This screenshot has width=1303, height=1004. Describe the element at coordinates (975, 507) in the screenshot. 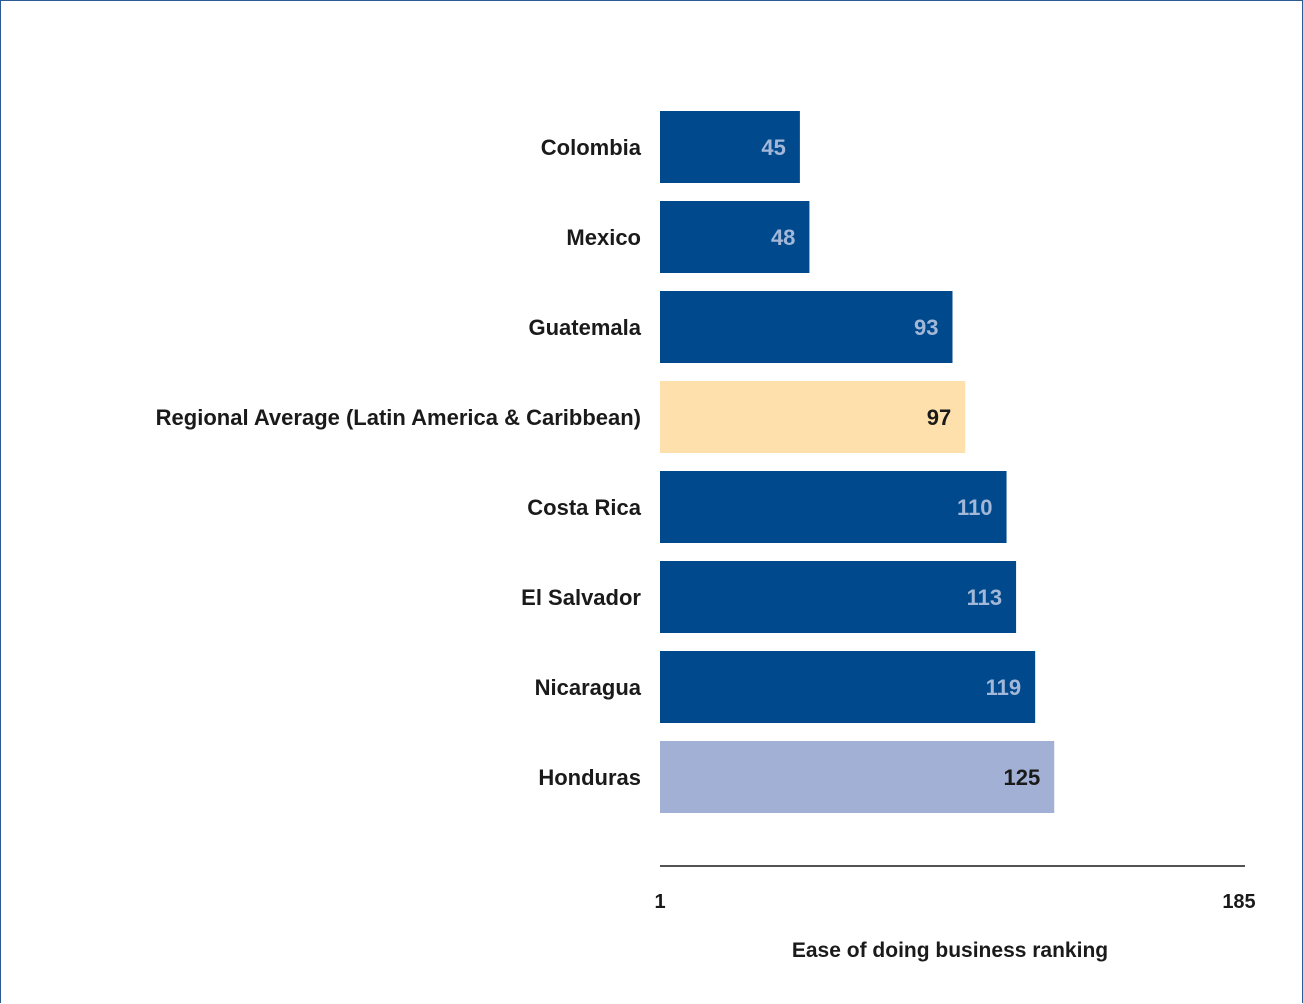

I see `data-label: 110` at that location.